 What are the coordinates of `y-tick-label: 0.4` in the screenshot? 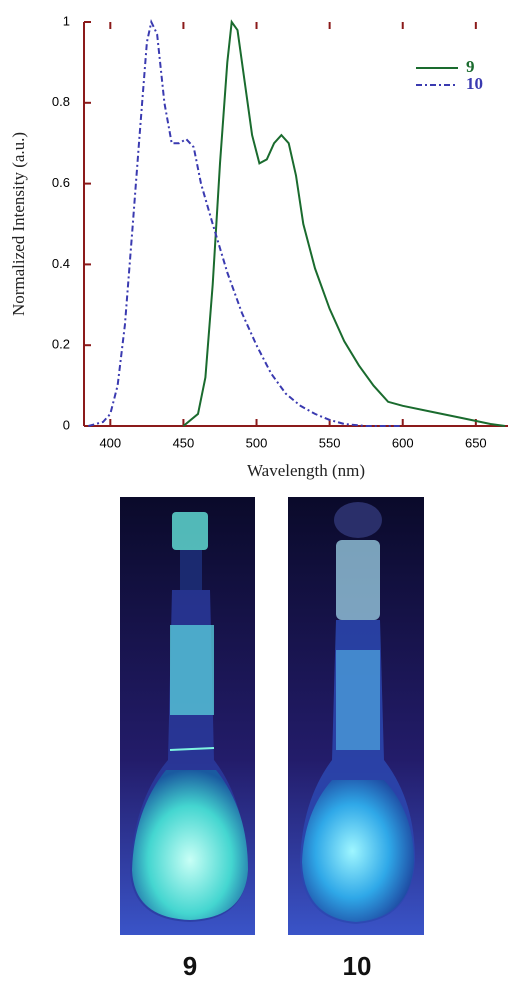 It's located at (61, 263).